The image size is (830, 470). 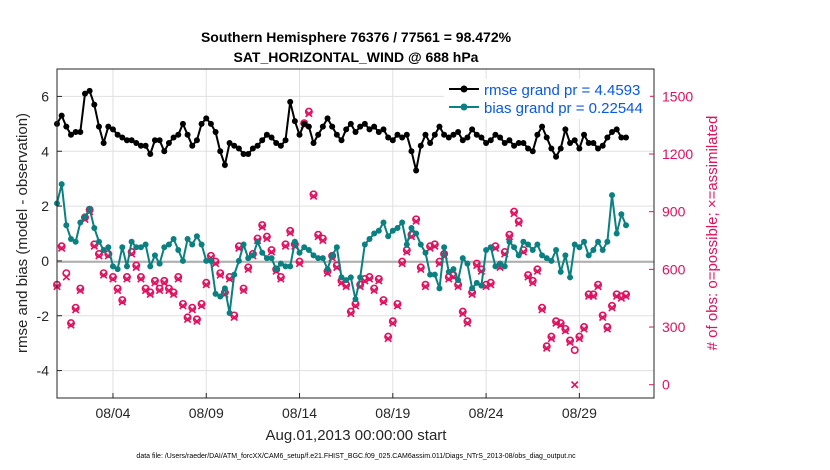 I want to click on y-tick-label-left: 6, so click(x=45, y=96).